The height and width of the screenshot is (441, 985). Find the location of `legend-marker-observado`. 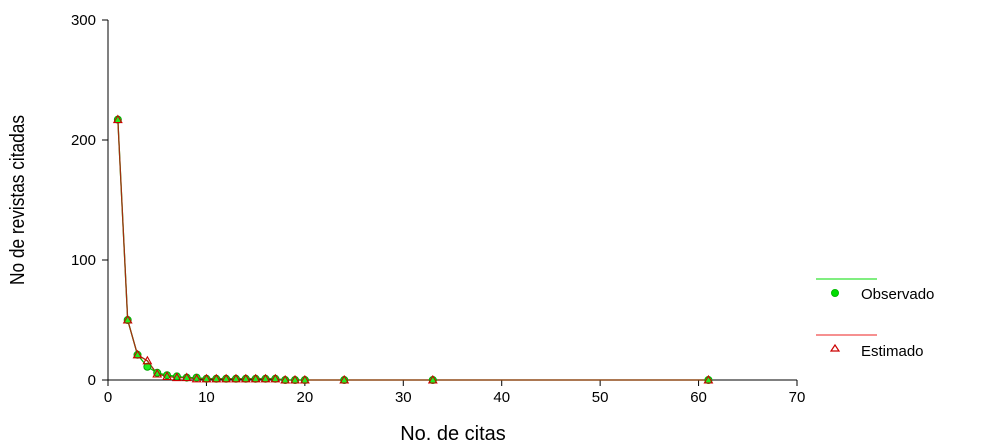

legend-marker-observado is located at coordinates (835, 293).